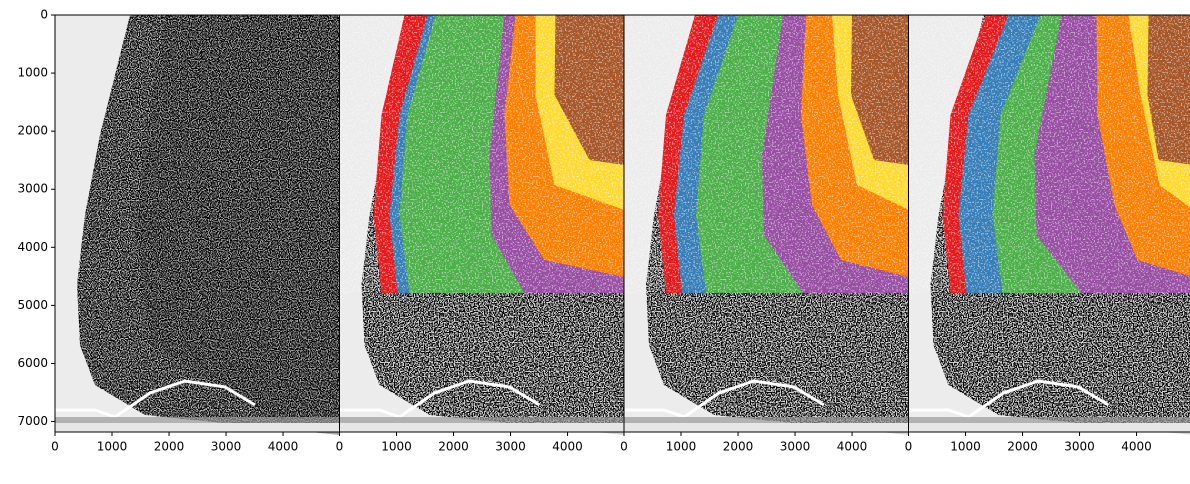 Image resolution: width=1190 pixels, height=484 pixels. I want to click on y-tick-label: 3000, so click(32, 189).